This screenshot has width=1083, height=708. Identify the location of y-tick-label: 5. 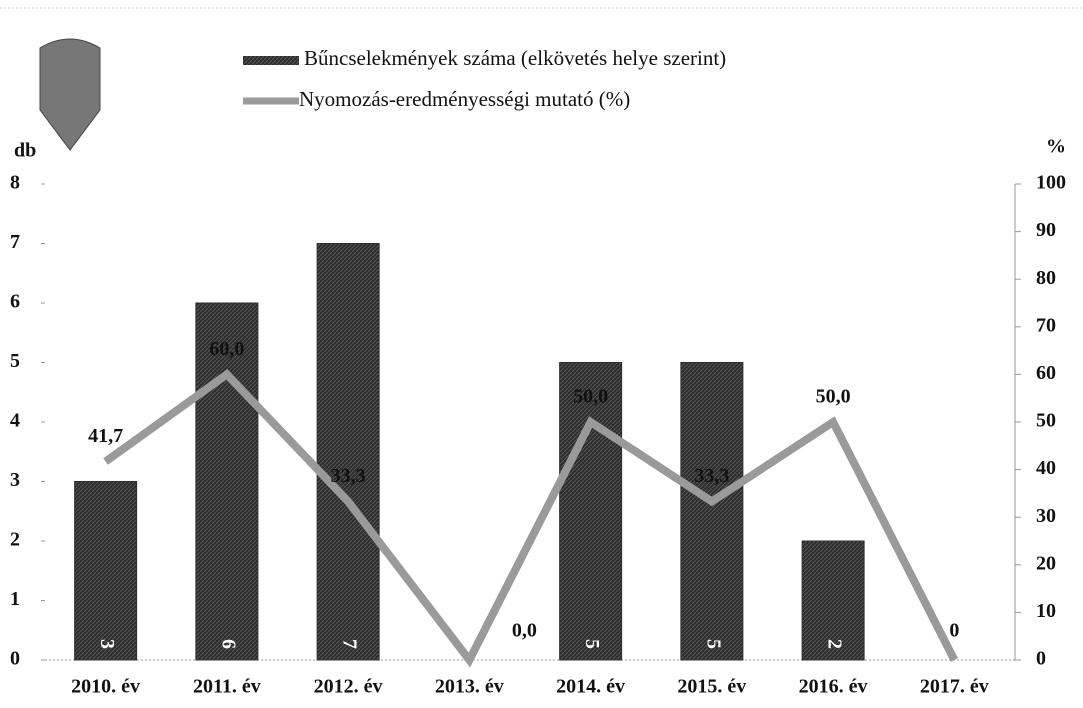
(15, 361).